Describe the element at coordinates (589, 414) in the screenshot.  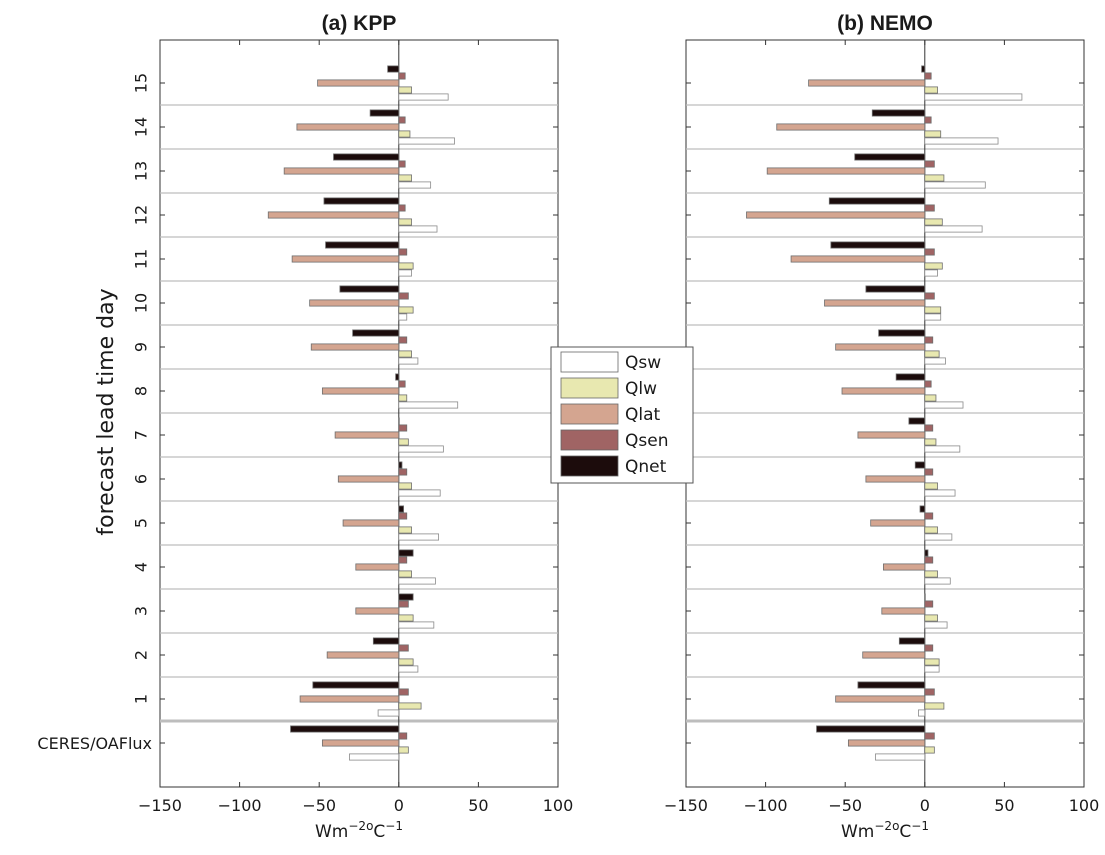
I see `legend-swatch-qlat` at that location.